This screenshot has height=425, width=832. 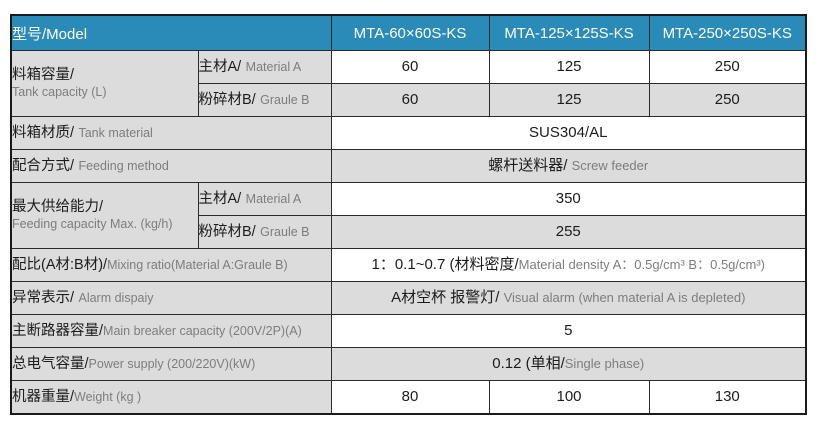 What do you see at coordinates (264, 199) in the screenshot?
I see `label-feeding-material-a: 主材A/ Material A` at bounding box center [264, 199].